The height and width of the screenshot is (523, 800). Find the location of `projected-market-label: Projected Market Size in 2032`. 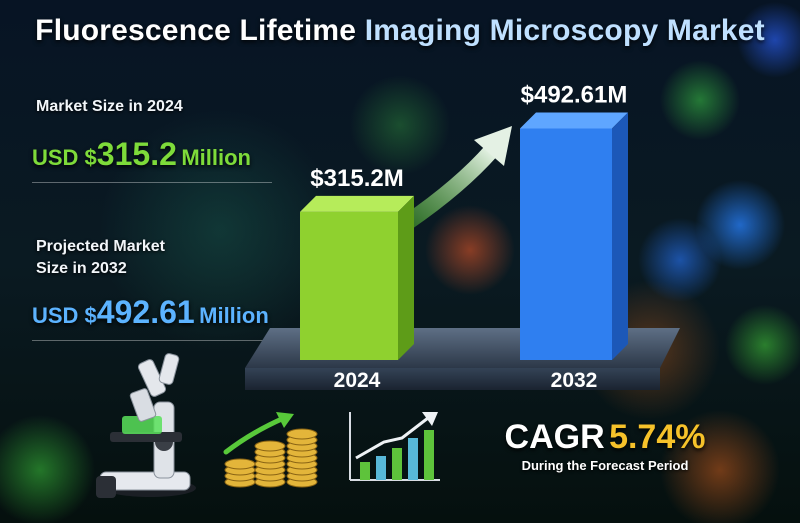

projected-market-label: Projected Market Size in 2032 is located at coordinates (100, 258).